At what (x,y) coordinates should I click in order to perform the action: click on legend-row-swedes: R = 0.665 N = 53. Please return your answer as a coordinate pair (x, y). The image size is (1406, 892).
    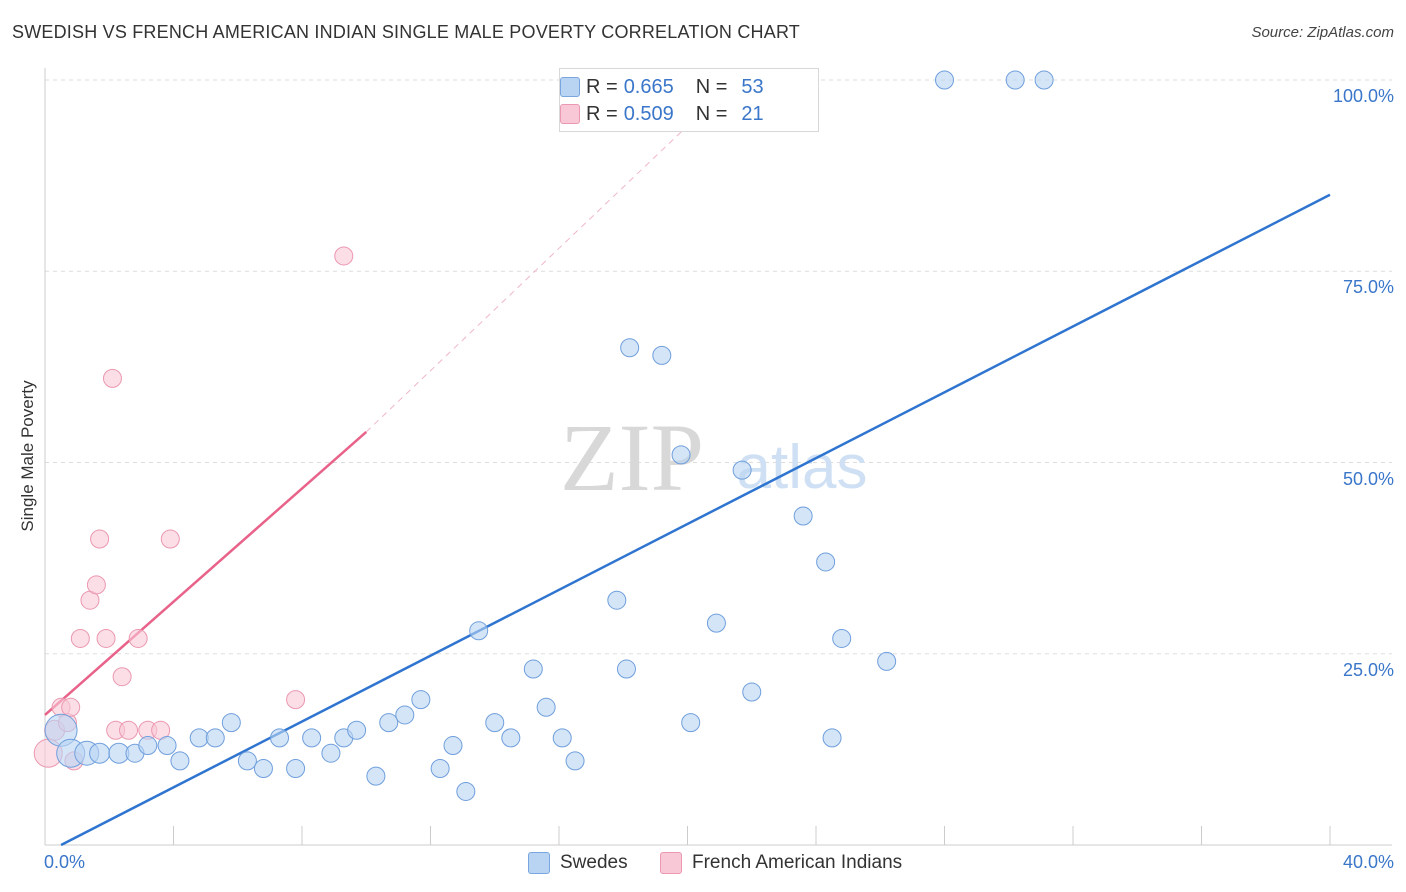
    Looking at the image, I should click on (662, 87).